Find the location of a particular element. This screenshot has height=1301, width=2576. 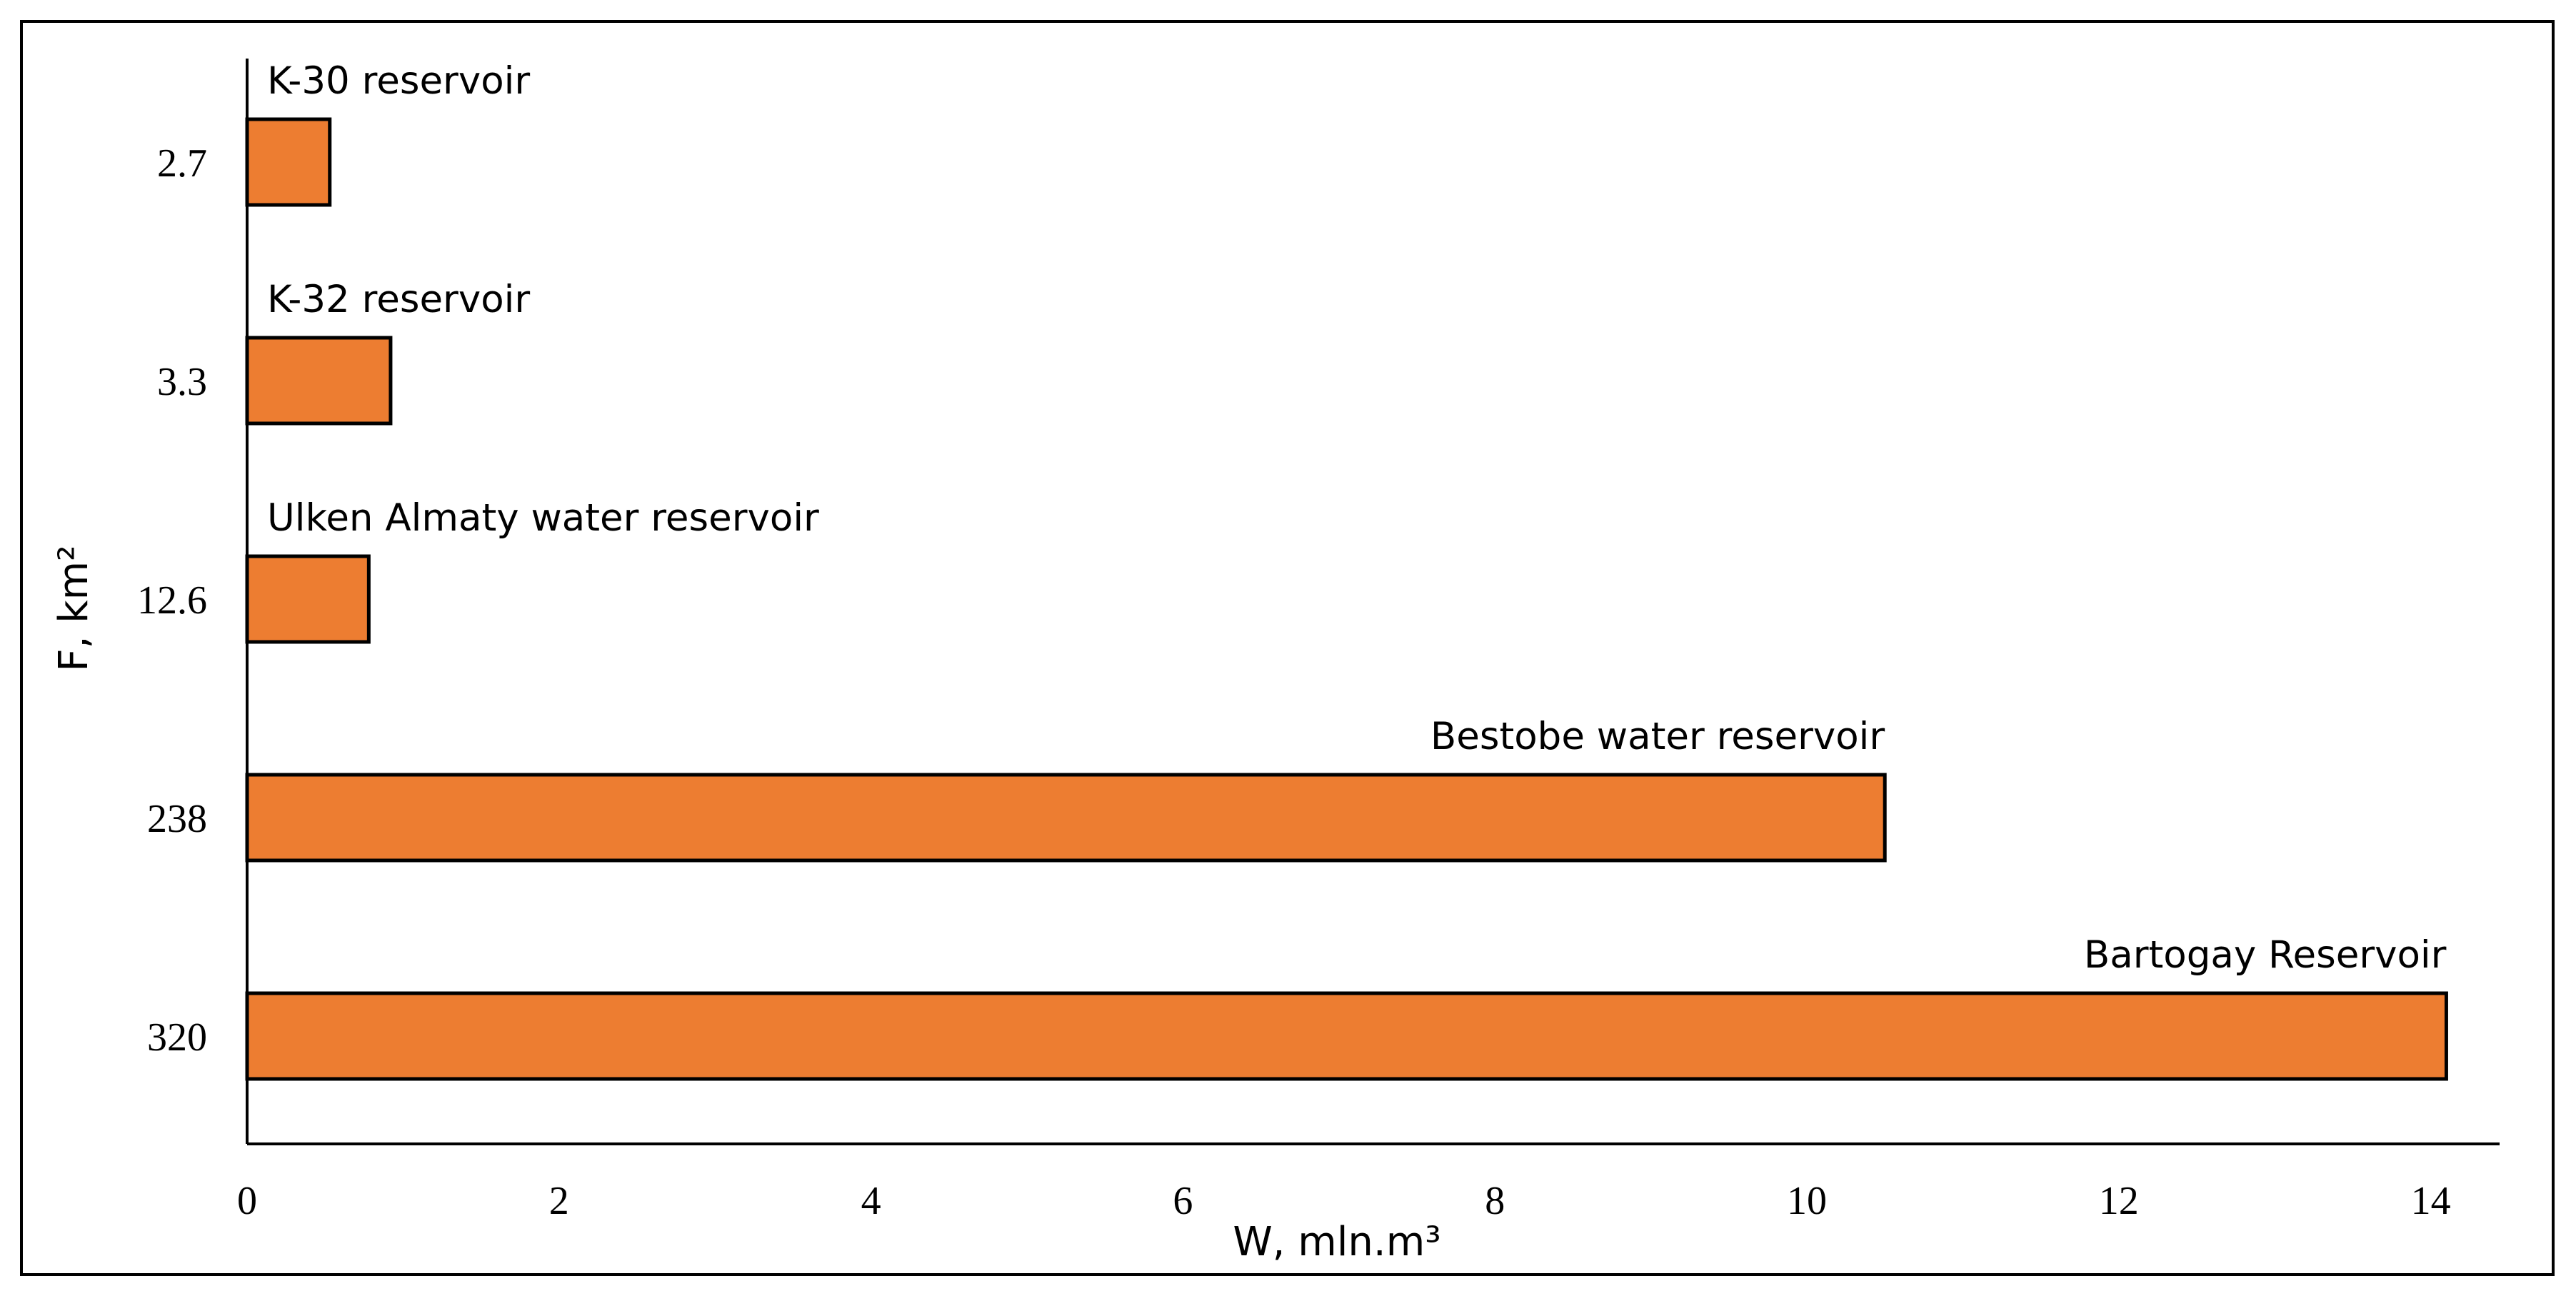

bar-label: Ulken Almaty water reservoir is located at coordinates (543, 518).